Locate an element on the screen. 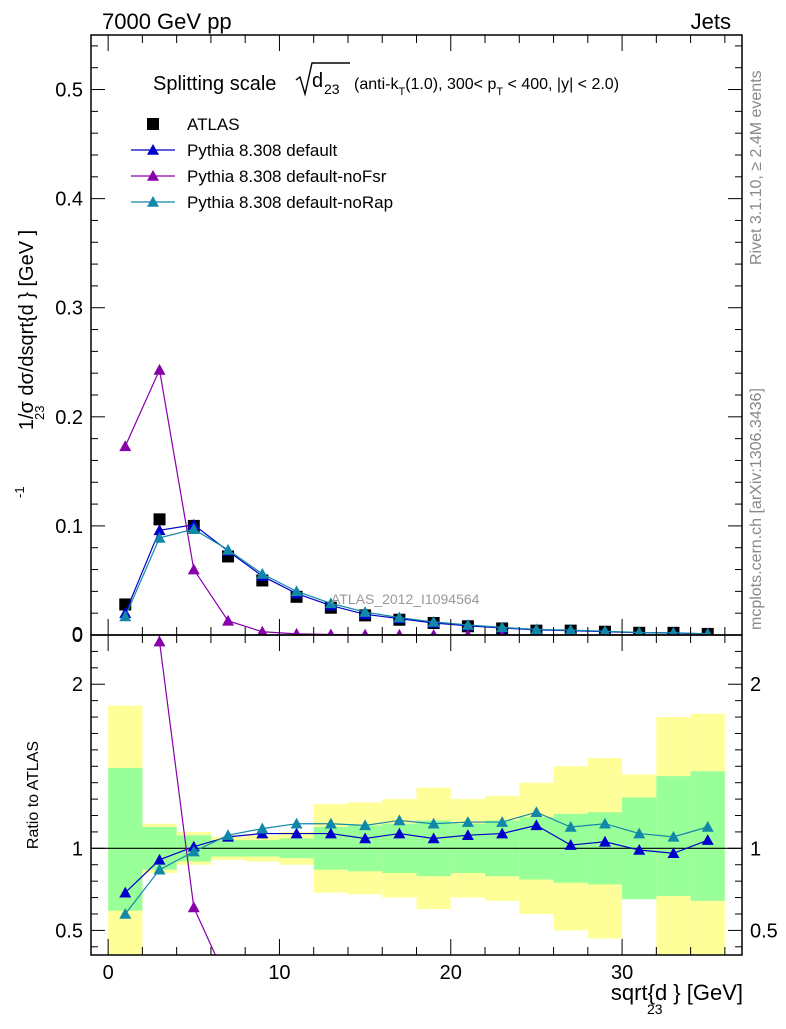 This screenshot has width=786, height=1029. main-ytick-label: 0.3 is located at coordinates (69, 309).